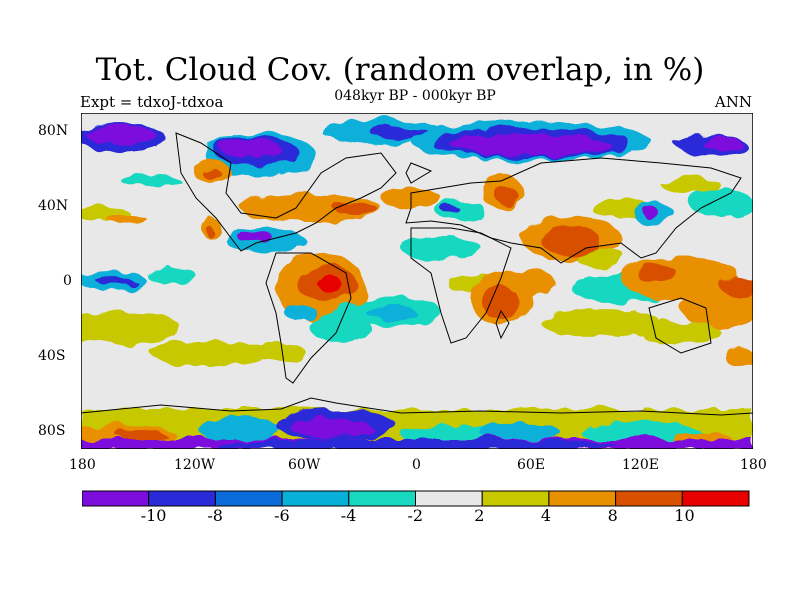  I want to click on map-title: Tot. Cloud Cov. (random overlap, in %), so click(400, 70).